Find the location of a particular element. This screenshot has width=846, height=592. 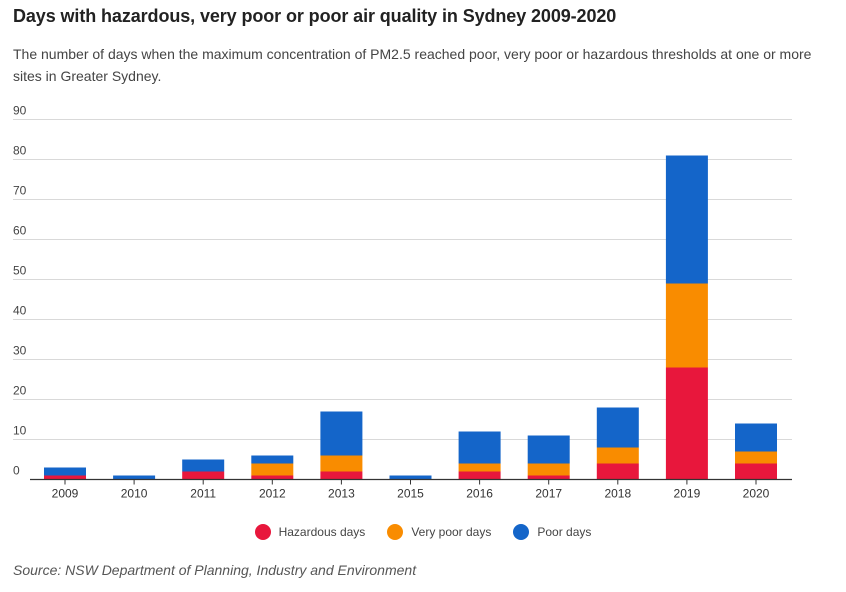

legend-label-very-poor: Very poor days is located at coordinates (451, 532).